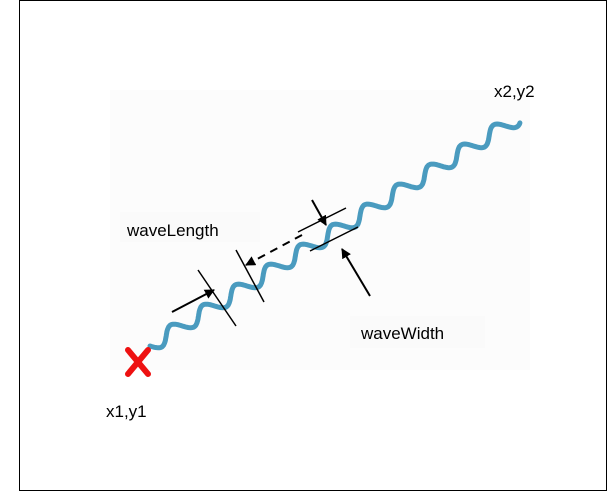 This screenshot has width=608, height=491. I want to click on wave-width-line-bottom, so click(334, 239).